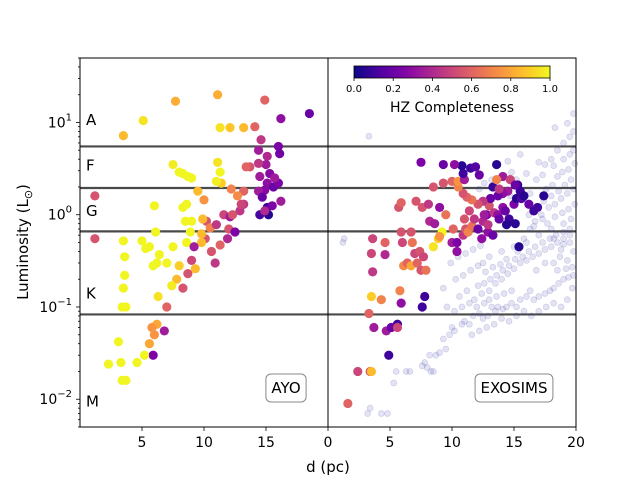 This screenshot has width=640, height=480. Describe the element at coordinates (55, 306) in the screenshot. I see `y-tick-label: 10⁻¹` at that location.